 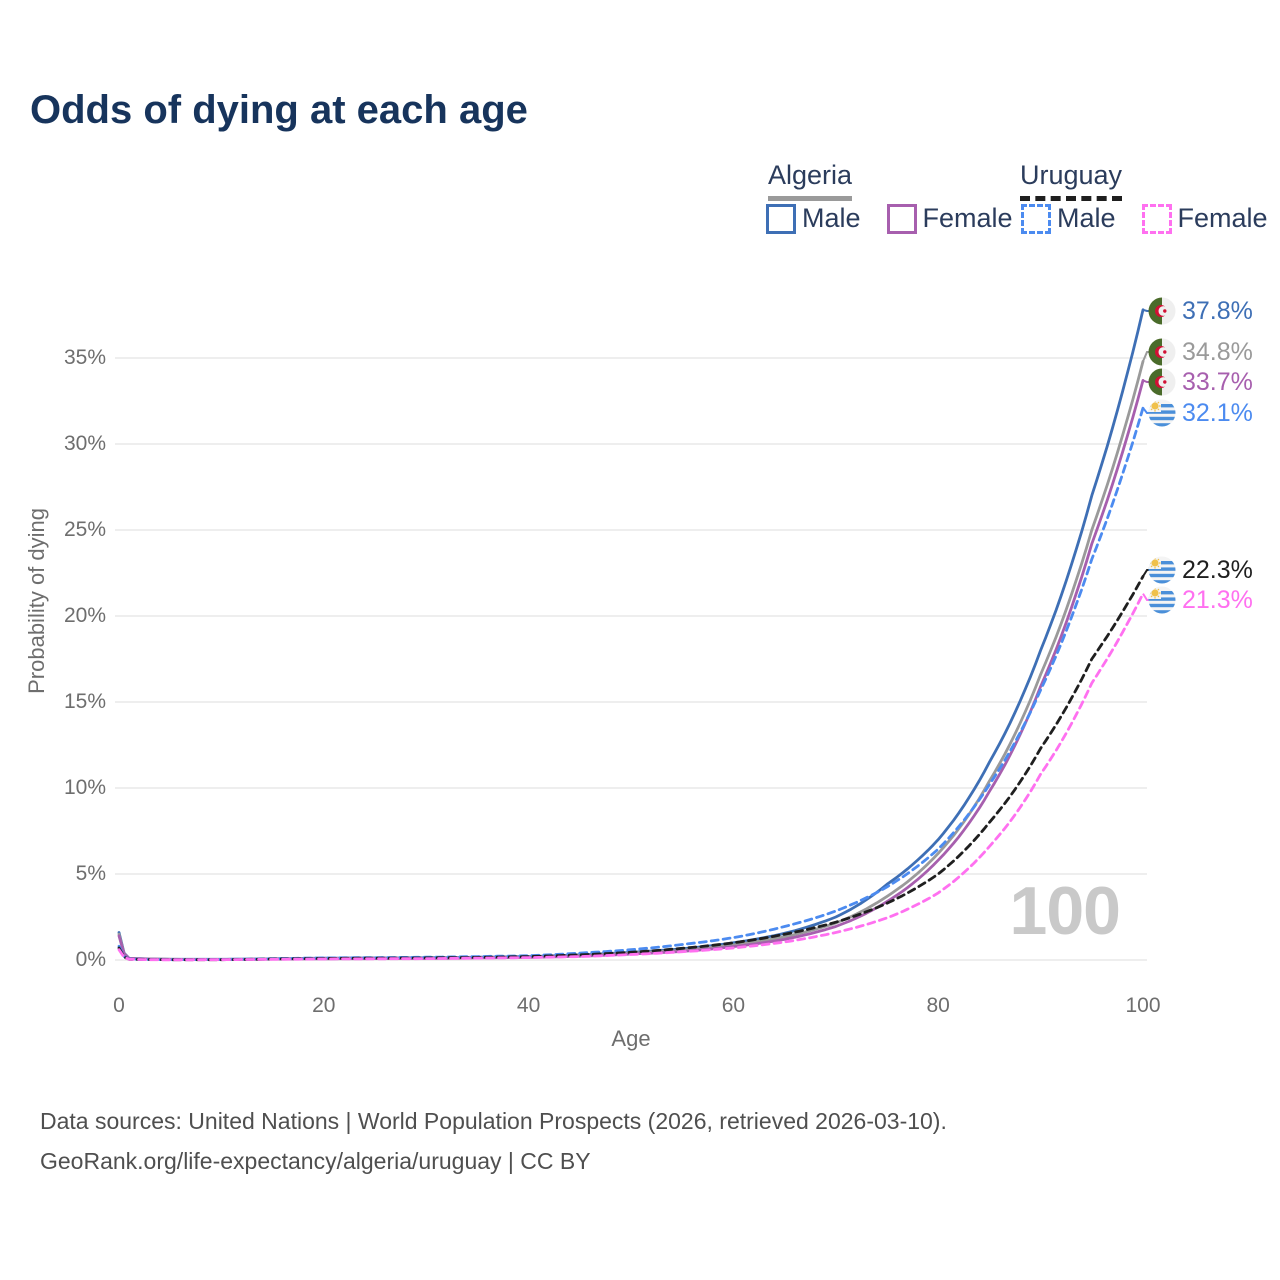 I want to click on legend-label-uruguay-male: Male, so click(x=1086, y=218).